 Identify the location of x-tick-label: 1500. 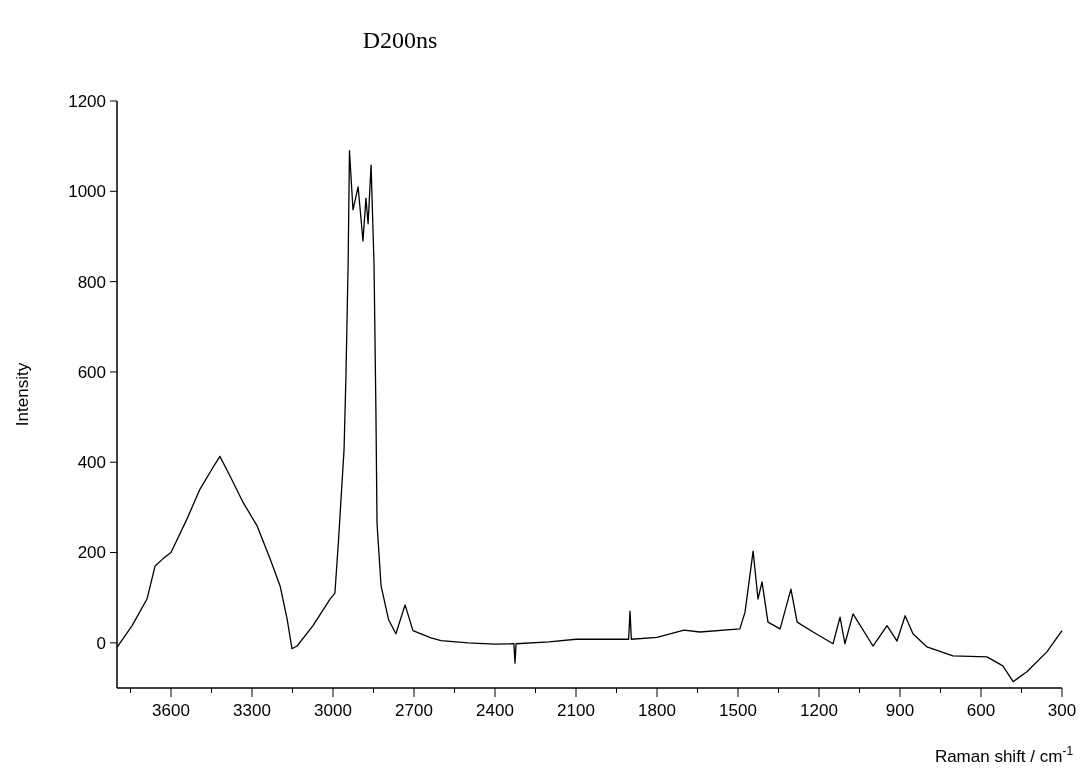
(738, 710).